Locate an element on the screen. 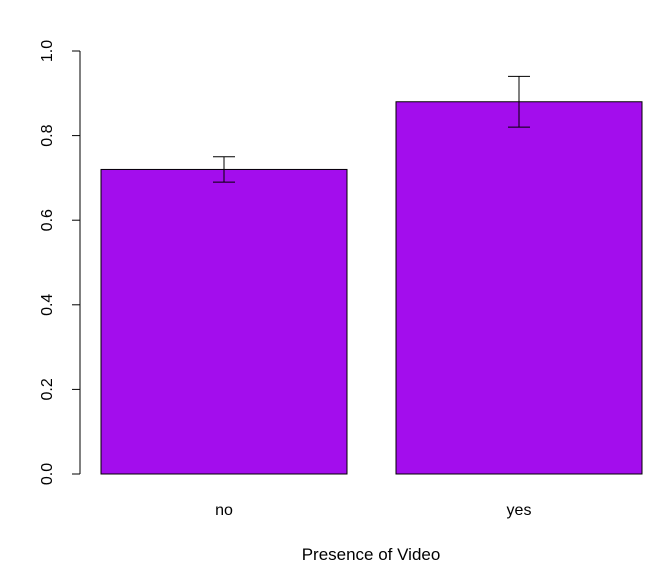 Image resolution: width=670 pixels, height=580 pixels. y-tick-label: 0.6 is located at coordinates (47, 220).